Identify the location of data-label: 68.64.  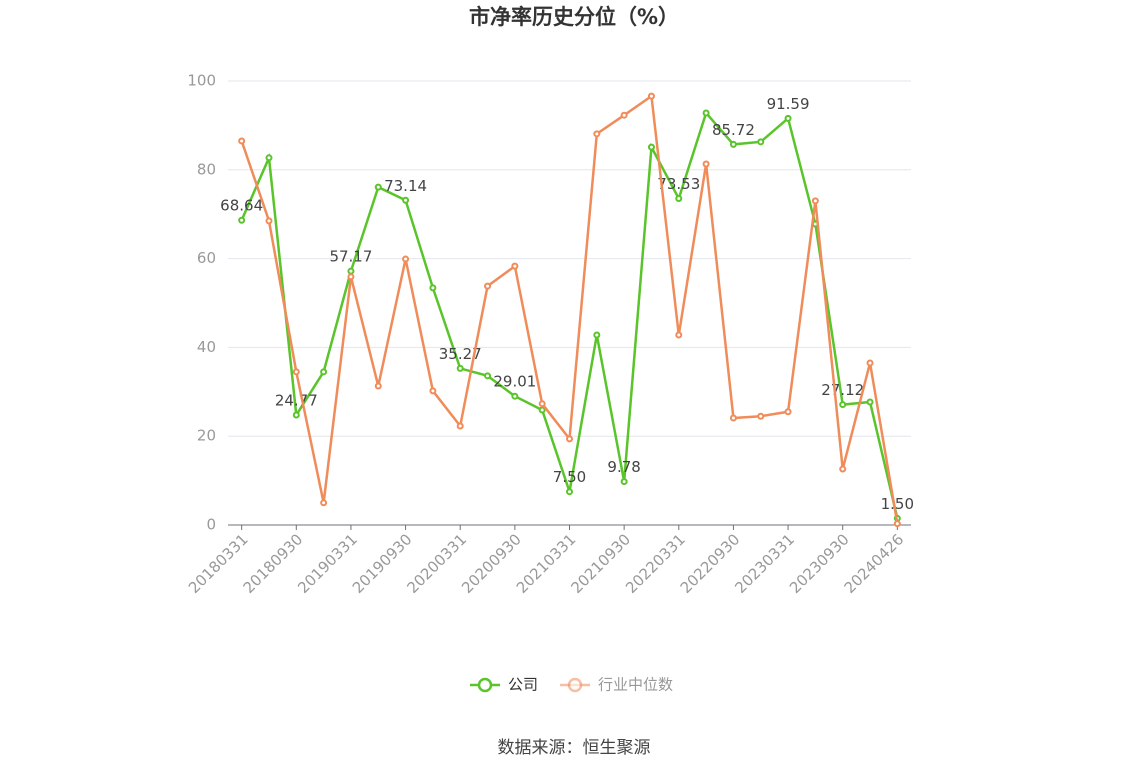
(241, 206).